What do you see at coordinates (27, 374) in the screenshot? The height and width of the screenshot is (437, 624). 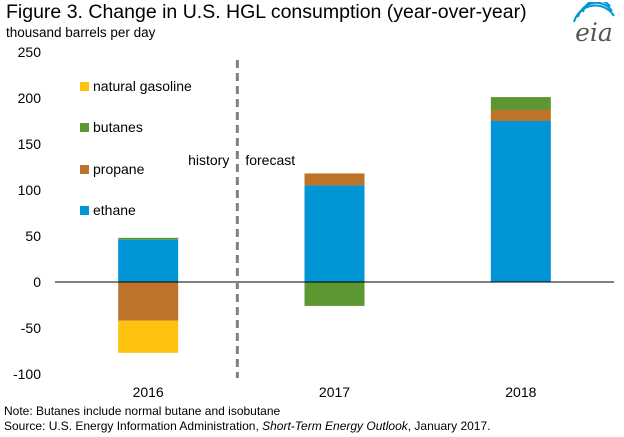 I see `y-tick-label: -100` at bounding box center [27, 374].